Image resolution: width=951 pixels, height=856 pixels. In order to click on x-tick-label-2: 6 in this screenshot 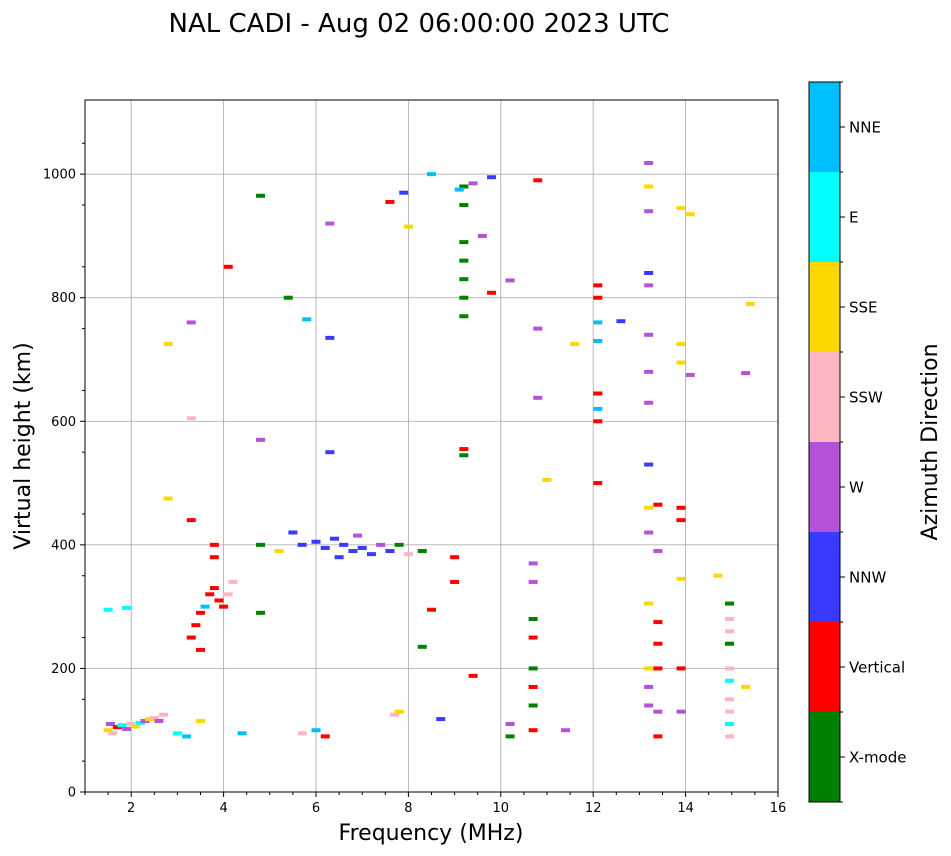, I will do `click(316, 808)`.